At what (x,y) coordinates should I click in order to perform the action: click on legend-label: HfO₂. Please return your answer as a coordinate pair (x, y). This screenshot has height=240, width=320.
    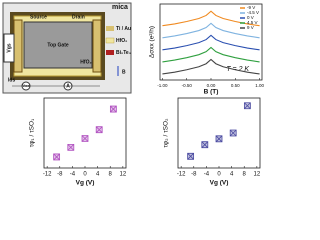
    Looking at the image, I should click on (121, 41).